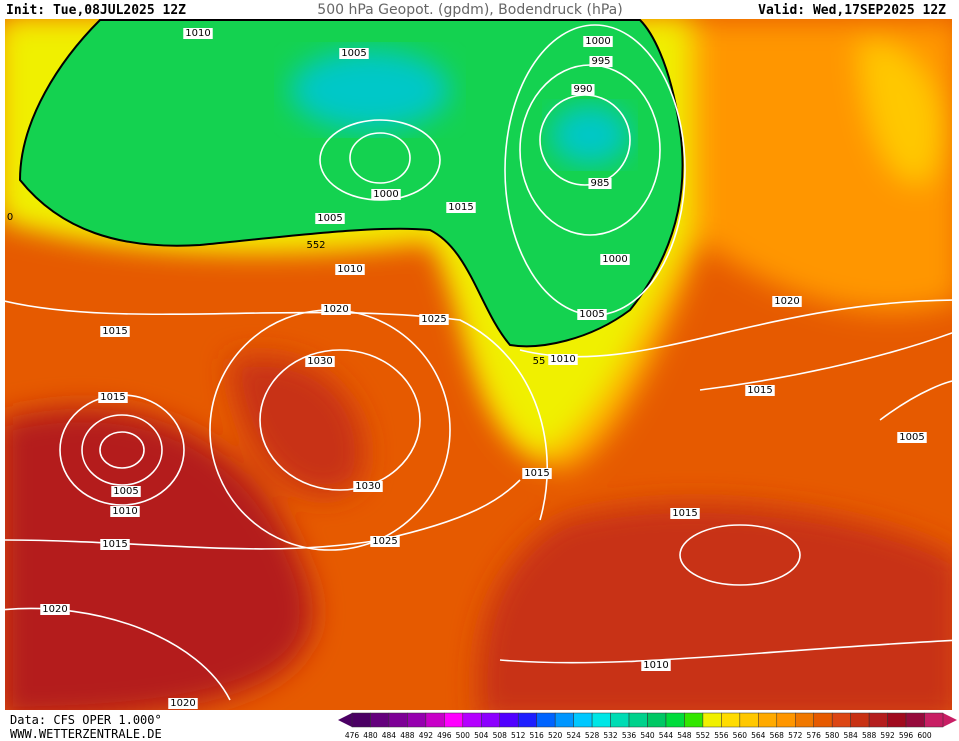 Image resolution: width=959 pixels, height=741 pixels. Describe the element at coordinates (86, 734) in the screenshot. I see `website: WWW.WETTERZENTRALE.DE` at that location.